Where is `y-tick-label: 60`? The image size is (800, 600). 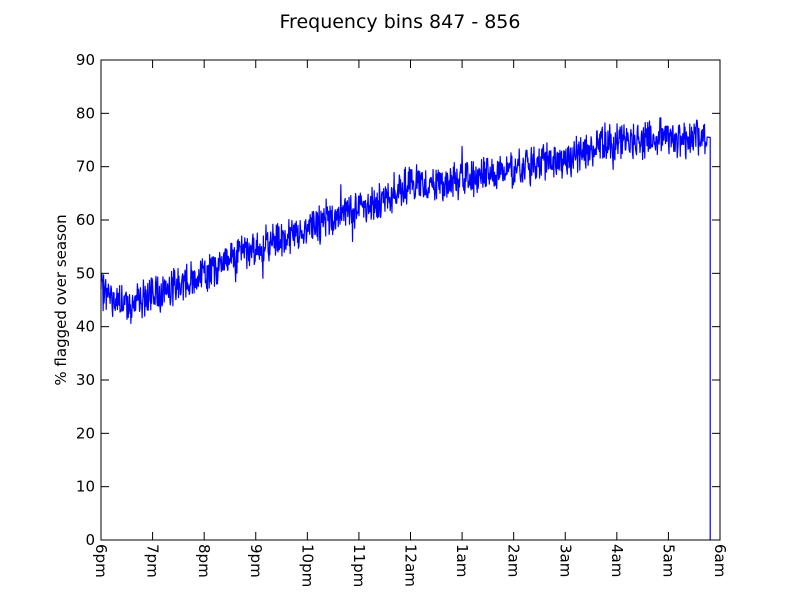 y-tick-label: 60 is located at coordinates (85, 220).